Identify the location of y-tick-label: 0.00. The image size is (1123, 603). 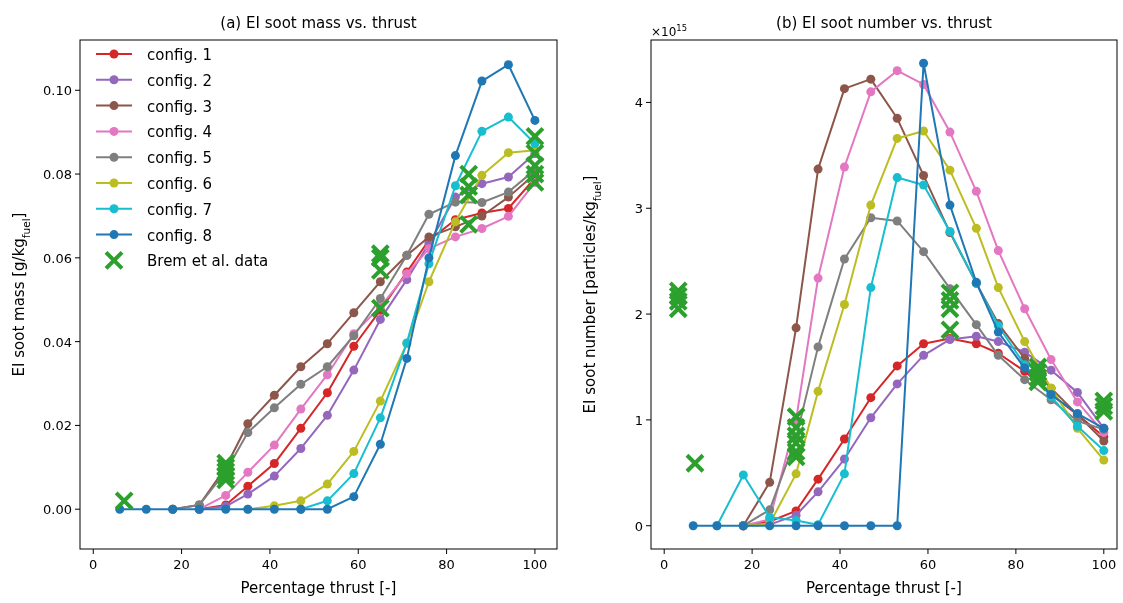
(57, 510).